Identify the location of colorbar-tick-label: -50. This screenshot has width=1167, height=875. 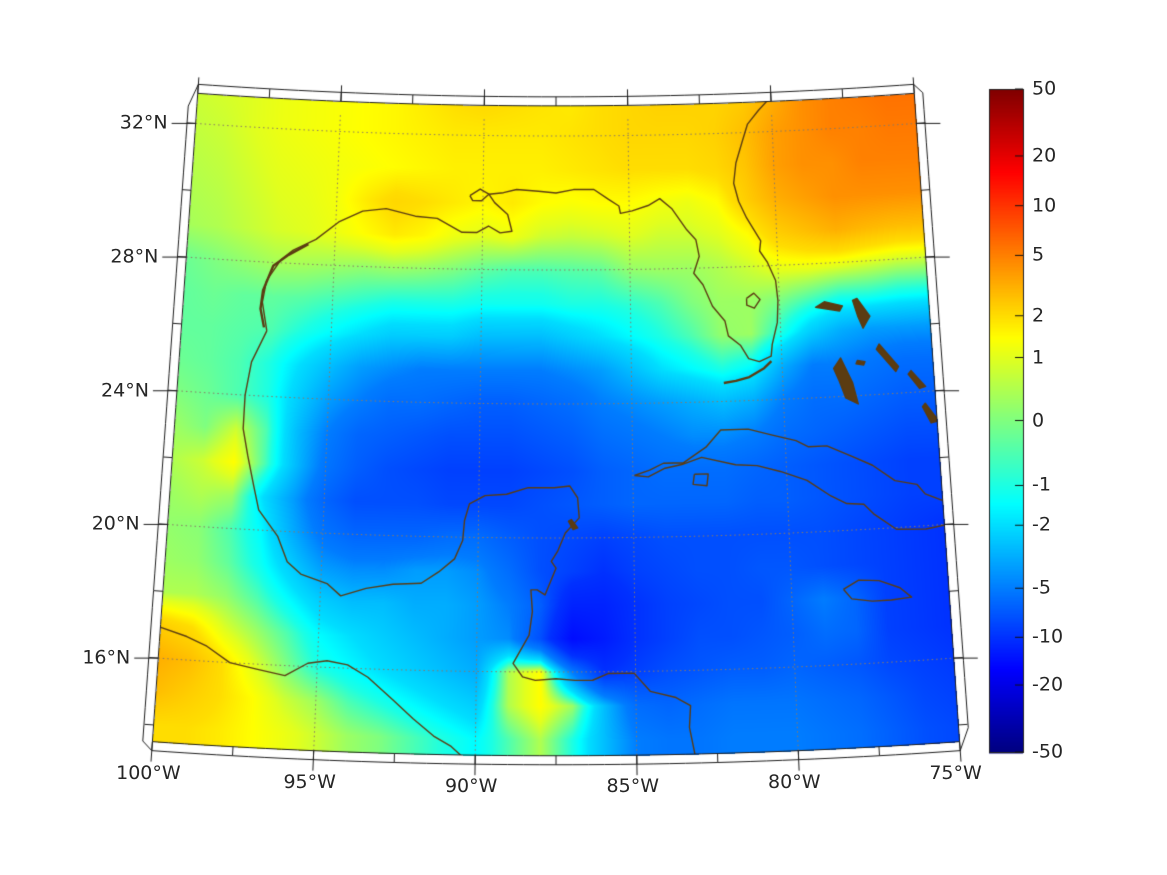
(1048, 751).